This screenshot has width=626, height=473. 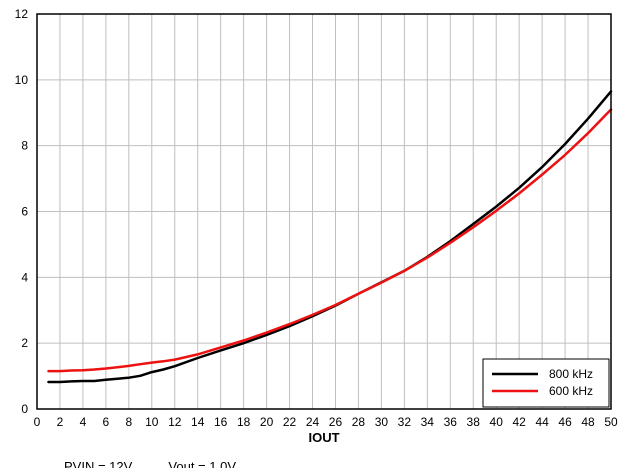 What do you see at coordinates (24, 277) in the screenshot?
I see `y-tick-label: 4` at bounding box center [24, 277].